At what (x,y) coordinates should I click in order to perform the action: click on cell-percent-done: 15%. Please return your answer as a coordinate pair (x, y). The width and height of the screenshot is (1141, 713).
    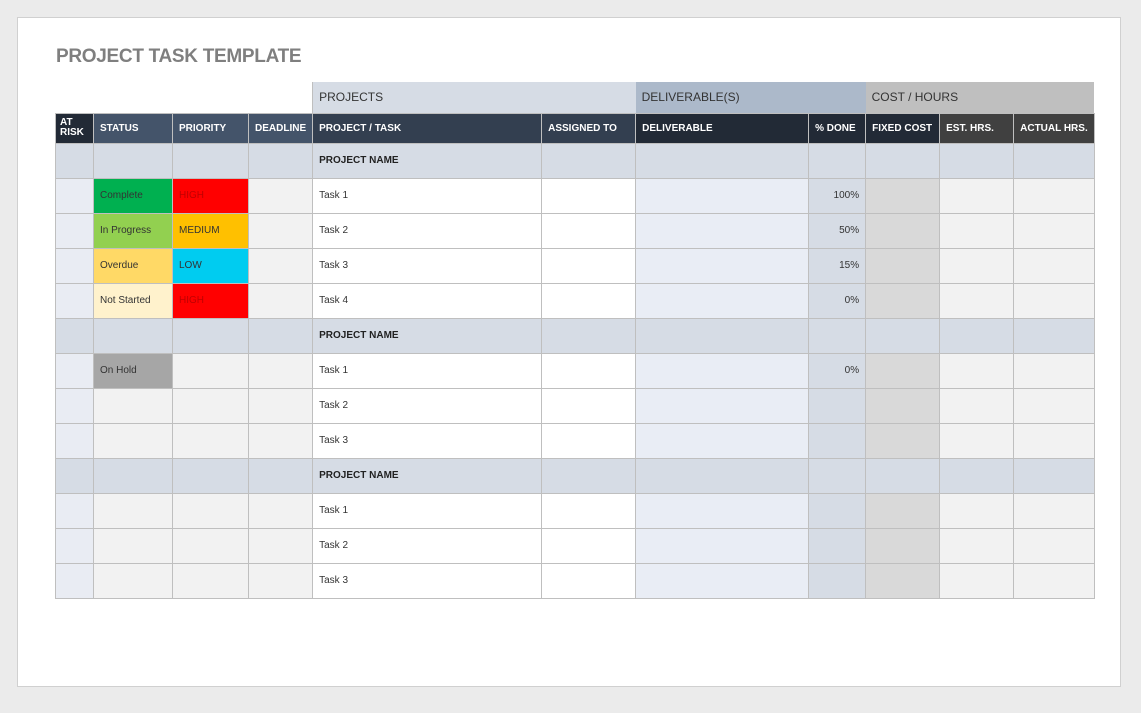
    Looking at the image, I should click on (837, 265).